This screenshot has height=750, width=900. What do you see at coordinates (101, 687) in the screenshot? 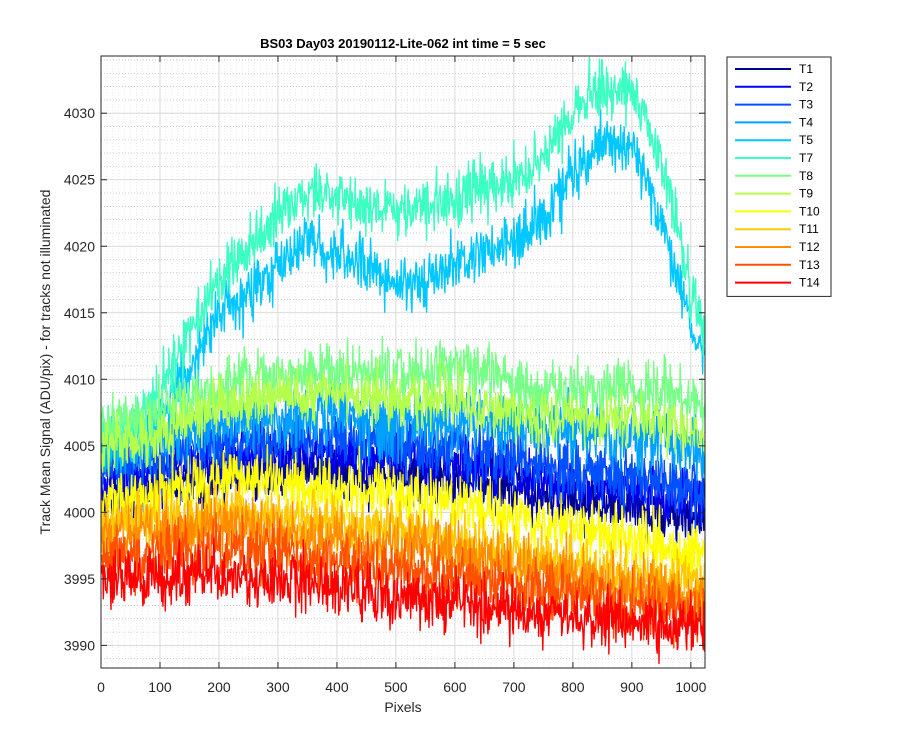
I see `x-tick-label: 0` at bounding box center [101, 687].